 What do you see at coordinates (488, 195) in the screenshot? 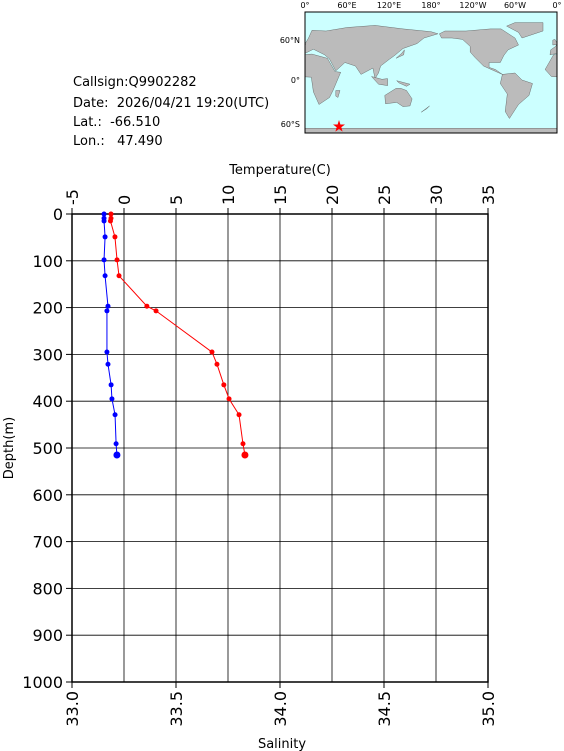
I see `x-tick-label: 35` at bounding box center [488, 195].